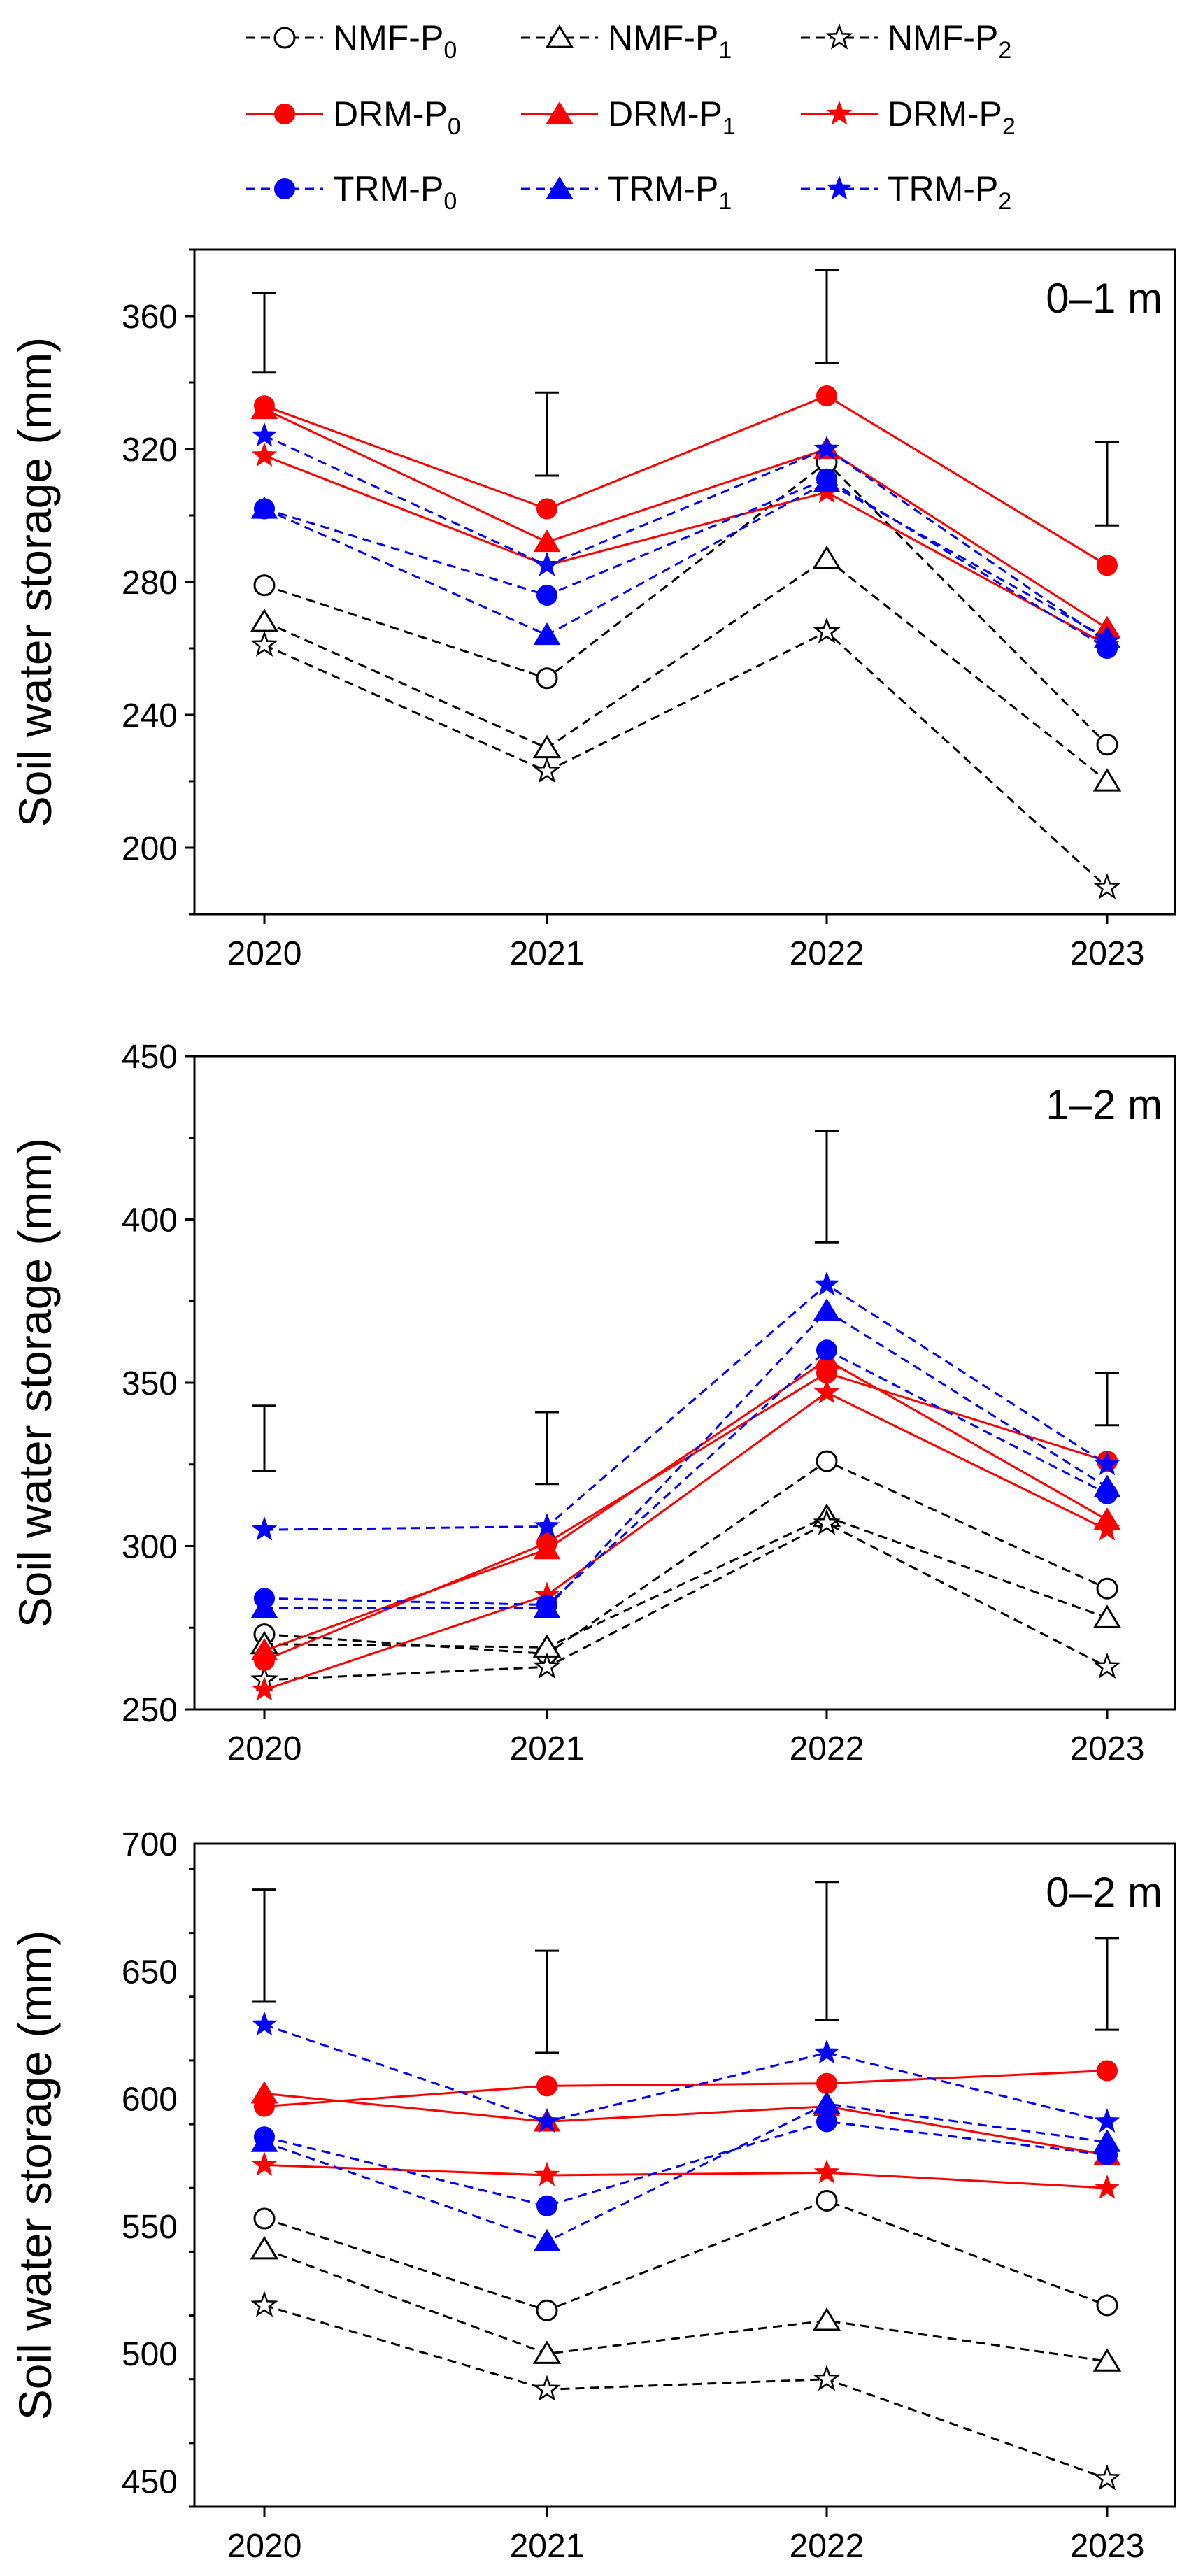  I want to click on y-tick-label: 700, so click(150, 1844).